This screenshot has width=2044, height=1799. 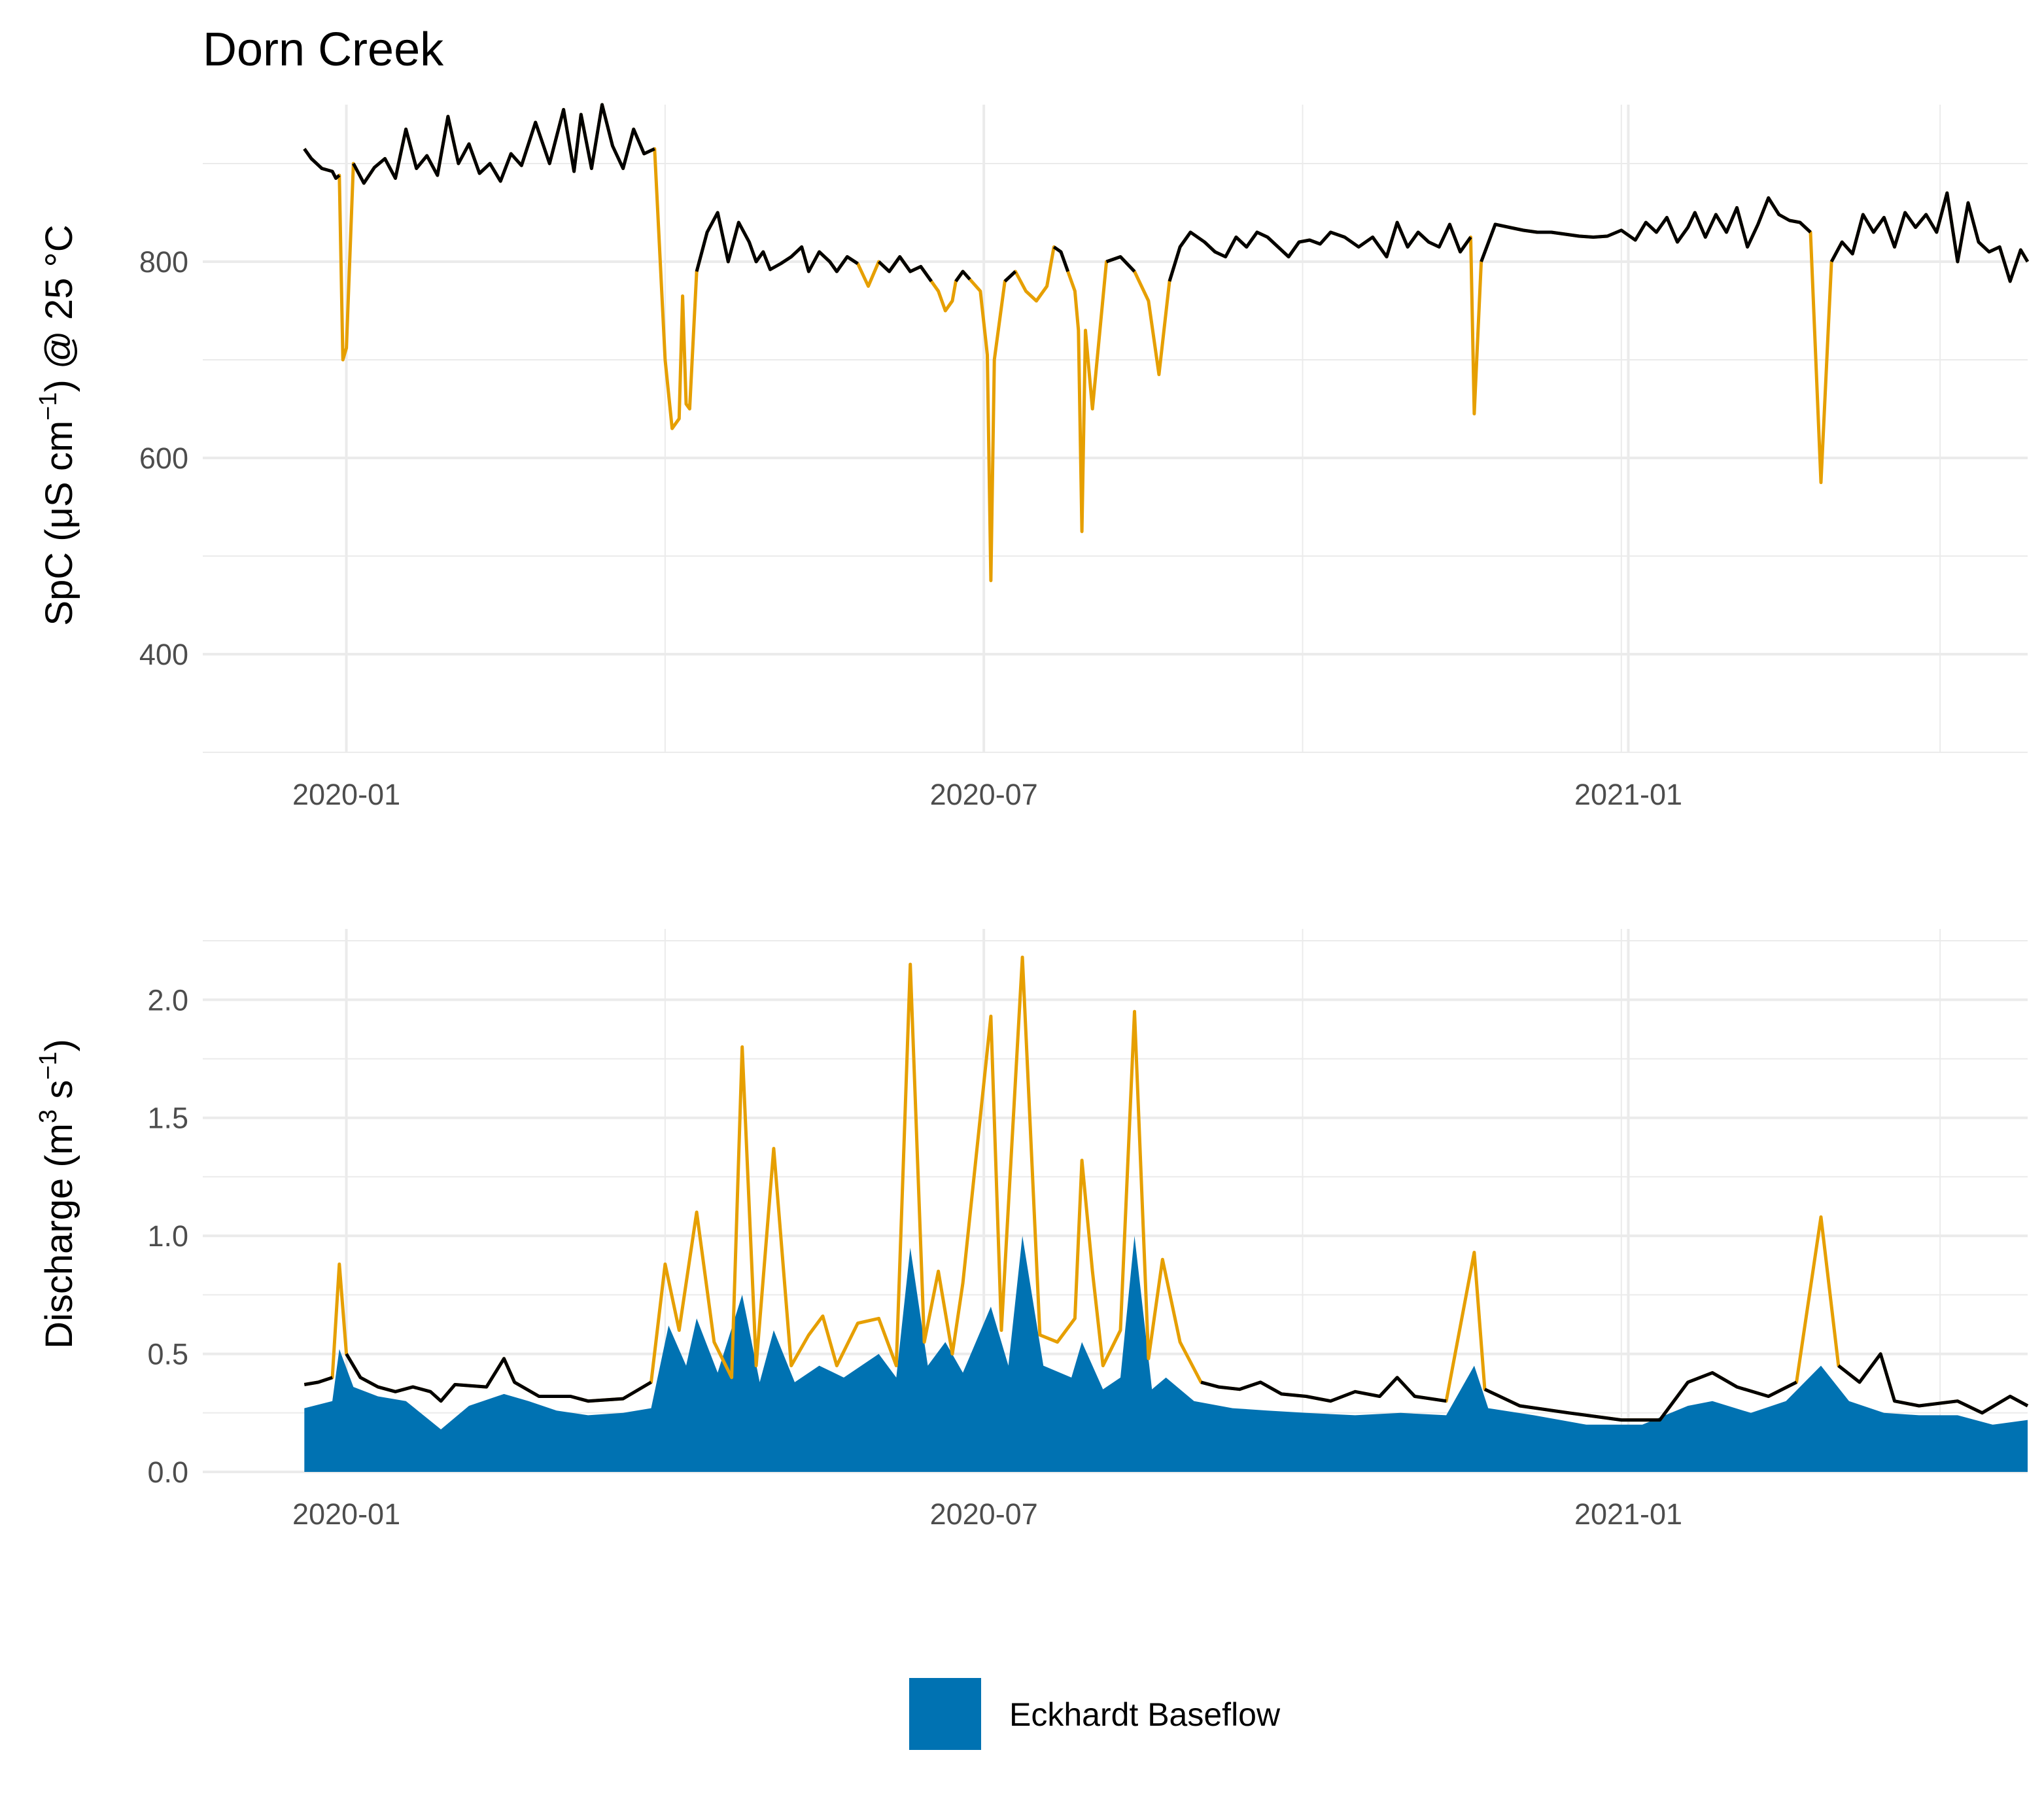 What do you see at coordinates (1628, 794) in the screenshot?
I see `spc-x-tick-label: 2021-01` at bounding box center [1628, 794].